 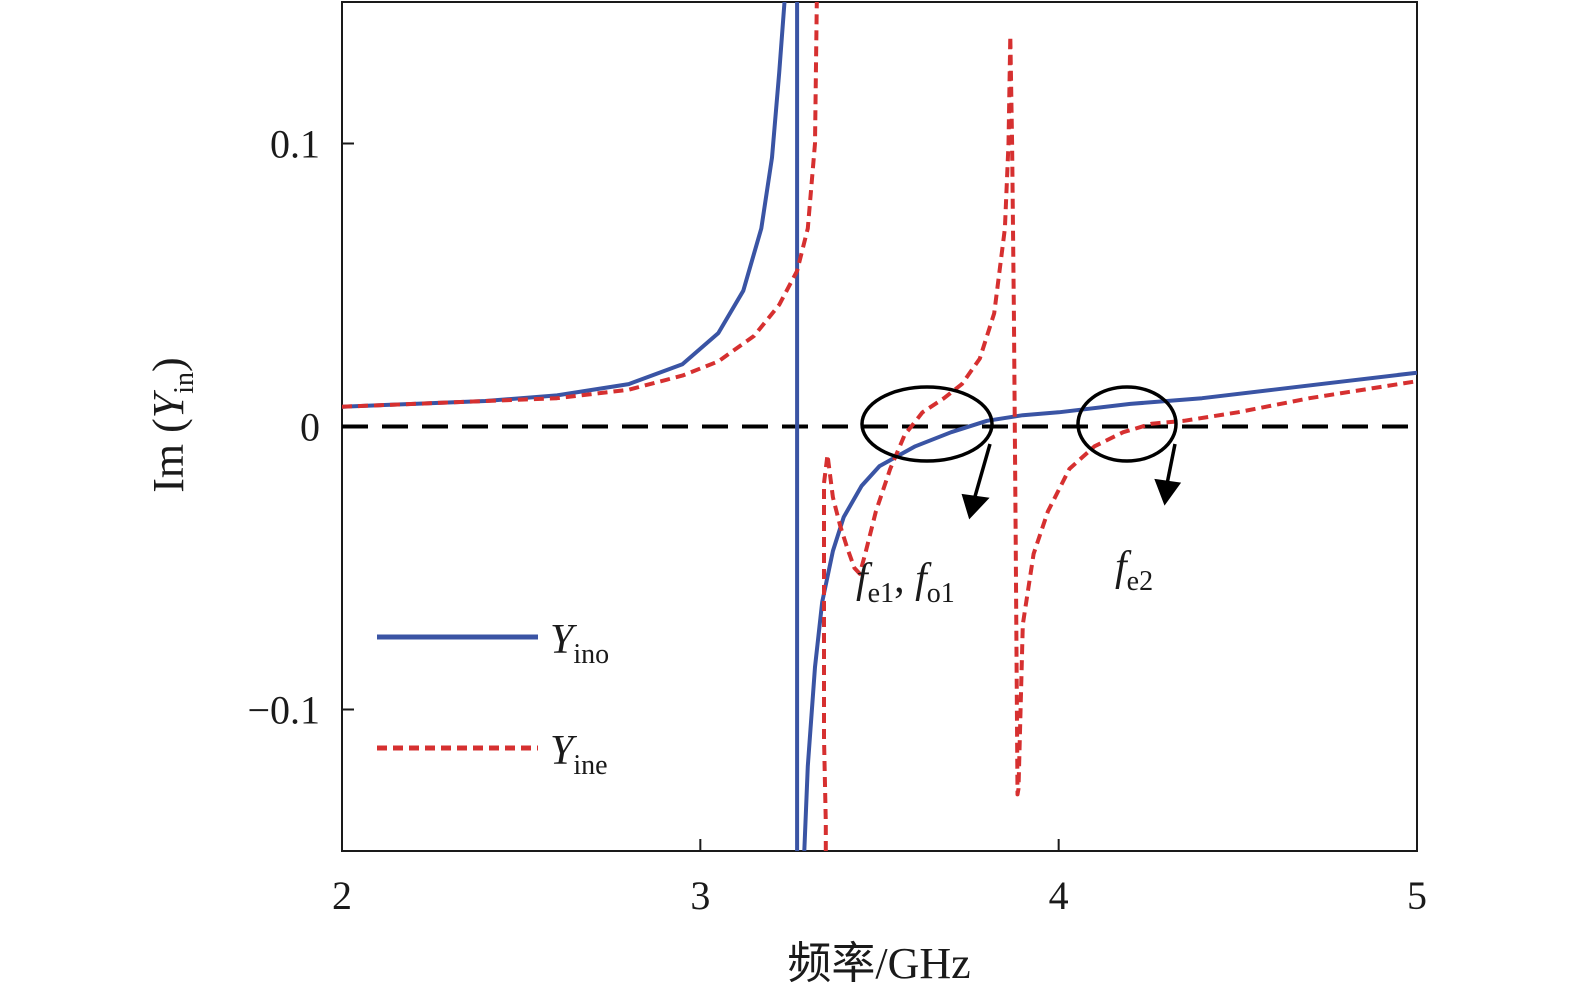 What do you see at coordinates (172, 424) in the screenshot?
I see `y-axis-label: Im (Yin)` at bounding box center [172, 424].